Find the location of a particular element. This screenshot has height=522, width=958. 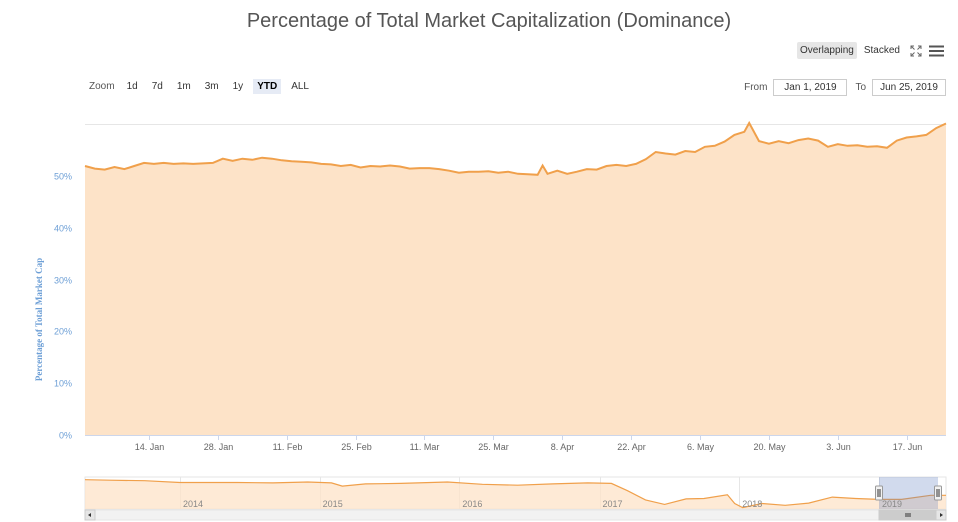

expand-icon is located at coordinates (916, 51).